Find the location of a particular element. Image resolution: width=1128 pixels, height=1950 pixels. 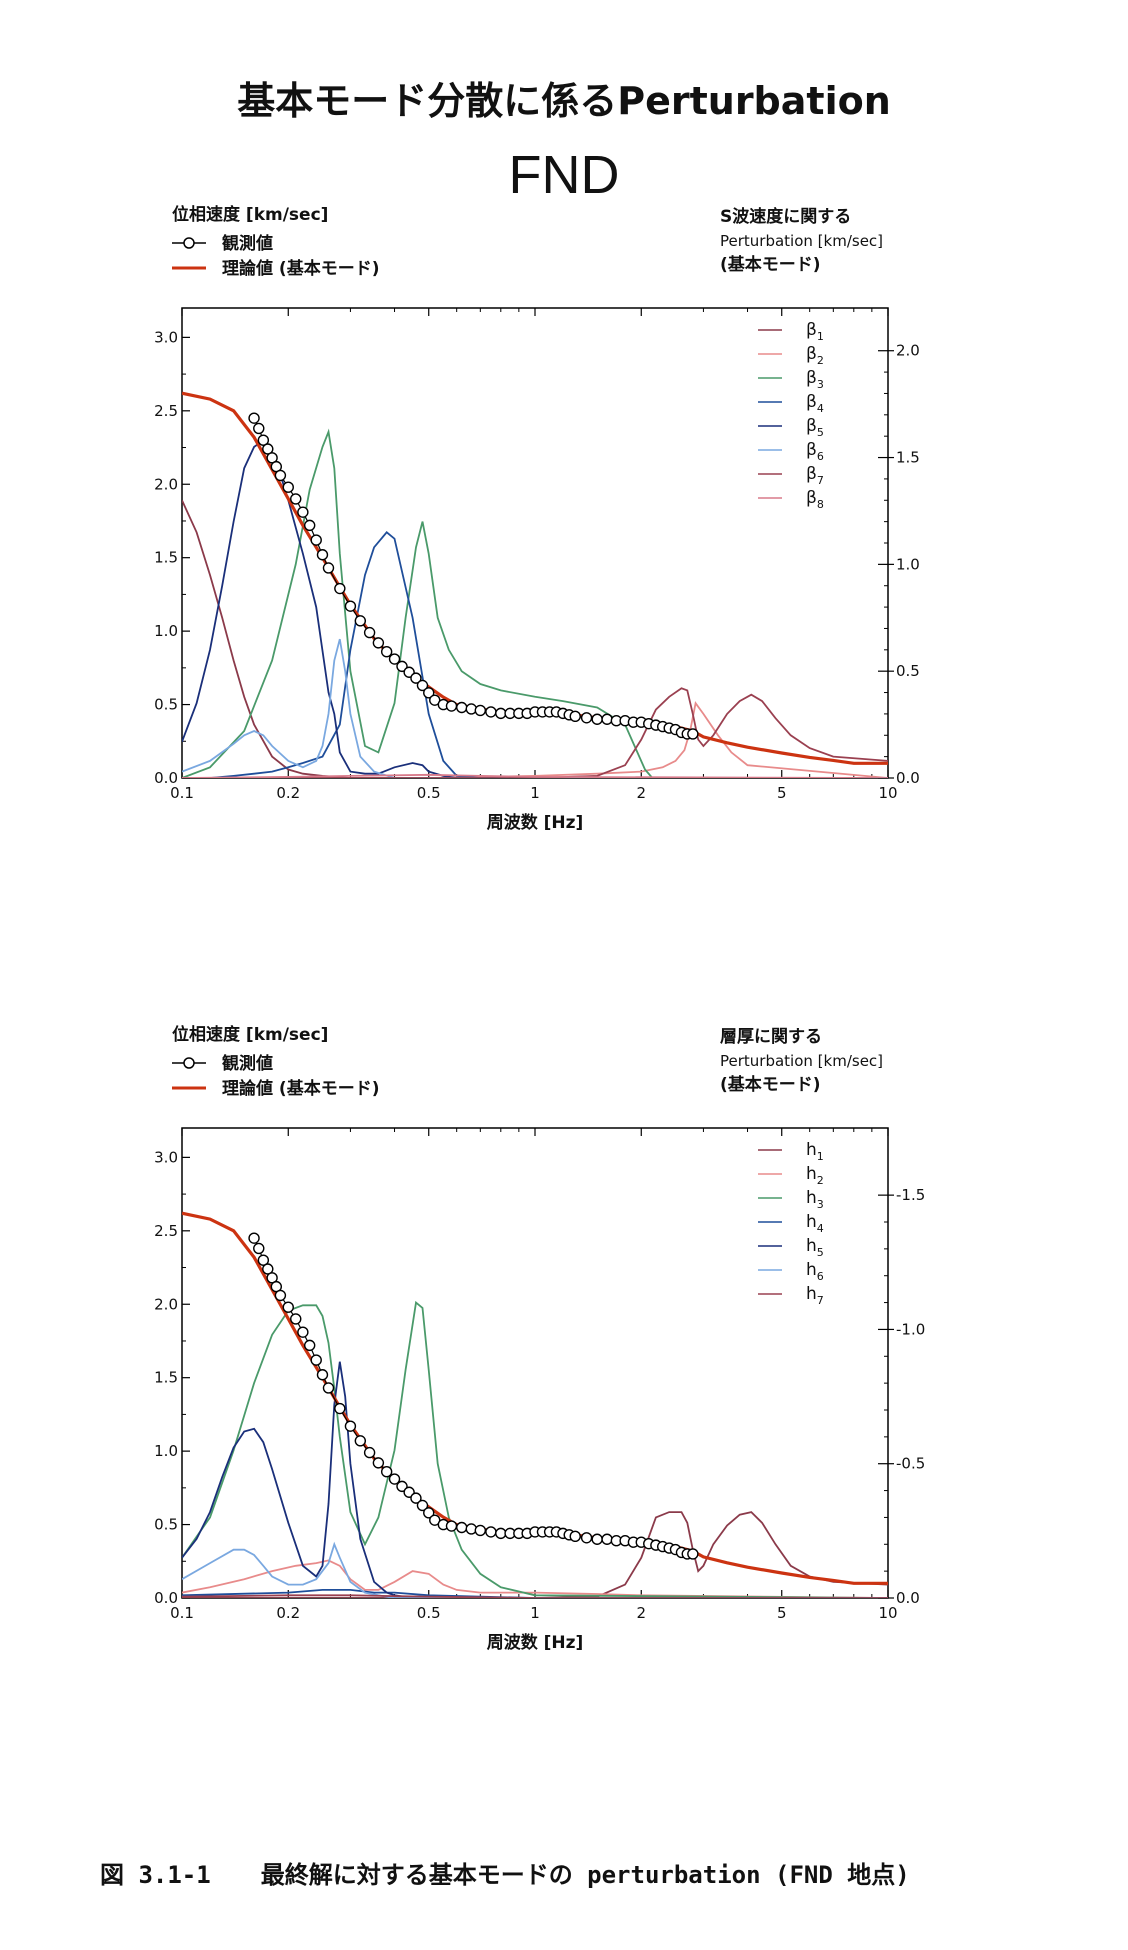

series-line-β5 is located at coordinates (535, 608).